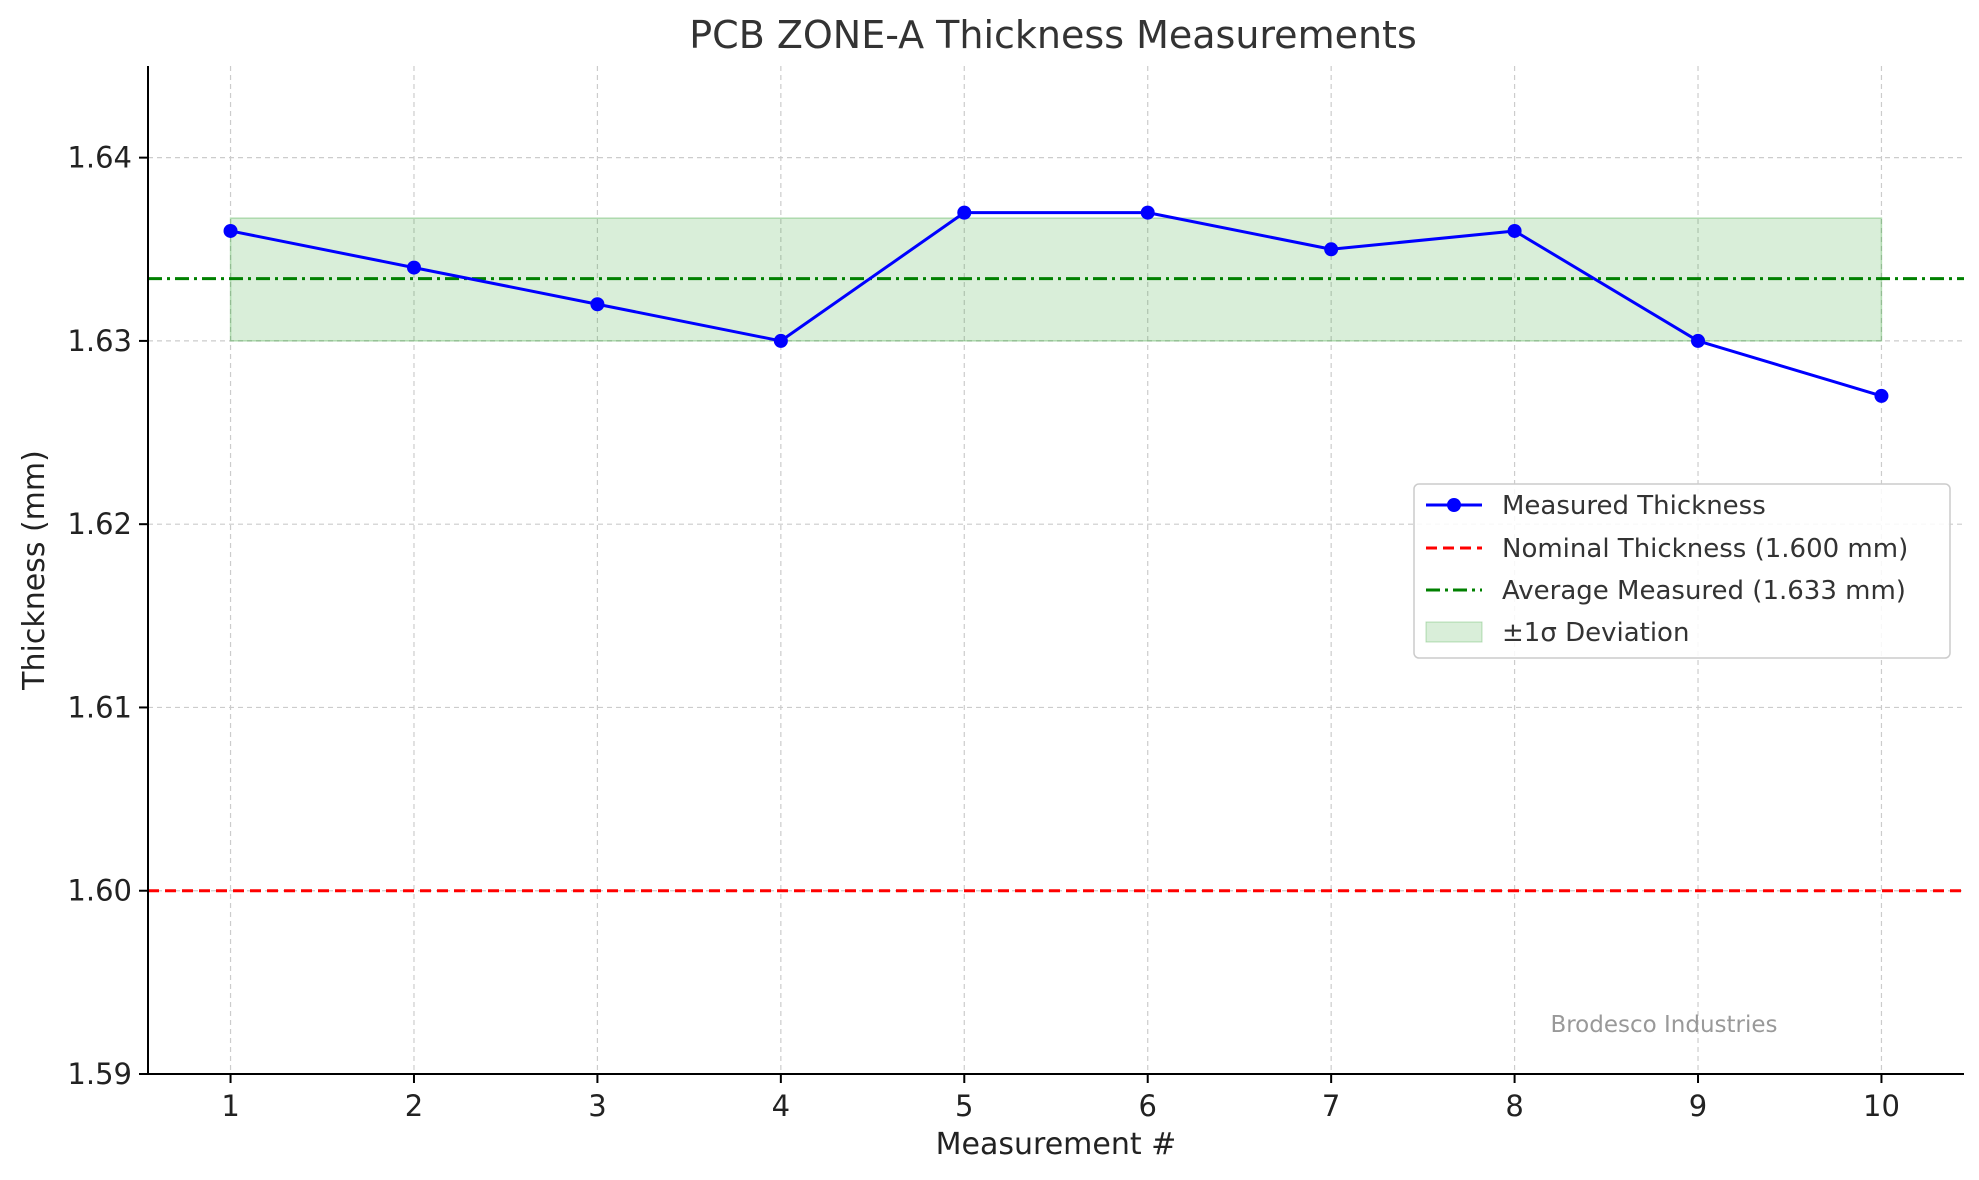  Describe the element at coordinates (1698, 1106) in the screenshot. I see `x-tick-label-9: 9` at that location.